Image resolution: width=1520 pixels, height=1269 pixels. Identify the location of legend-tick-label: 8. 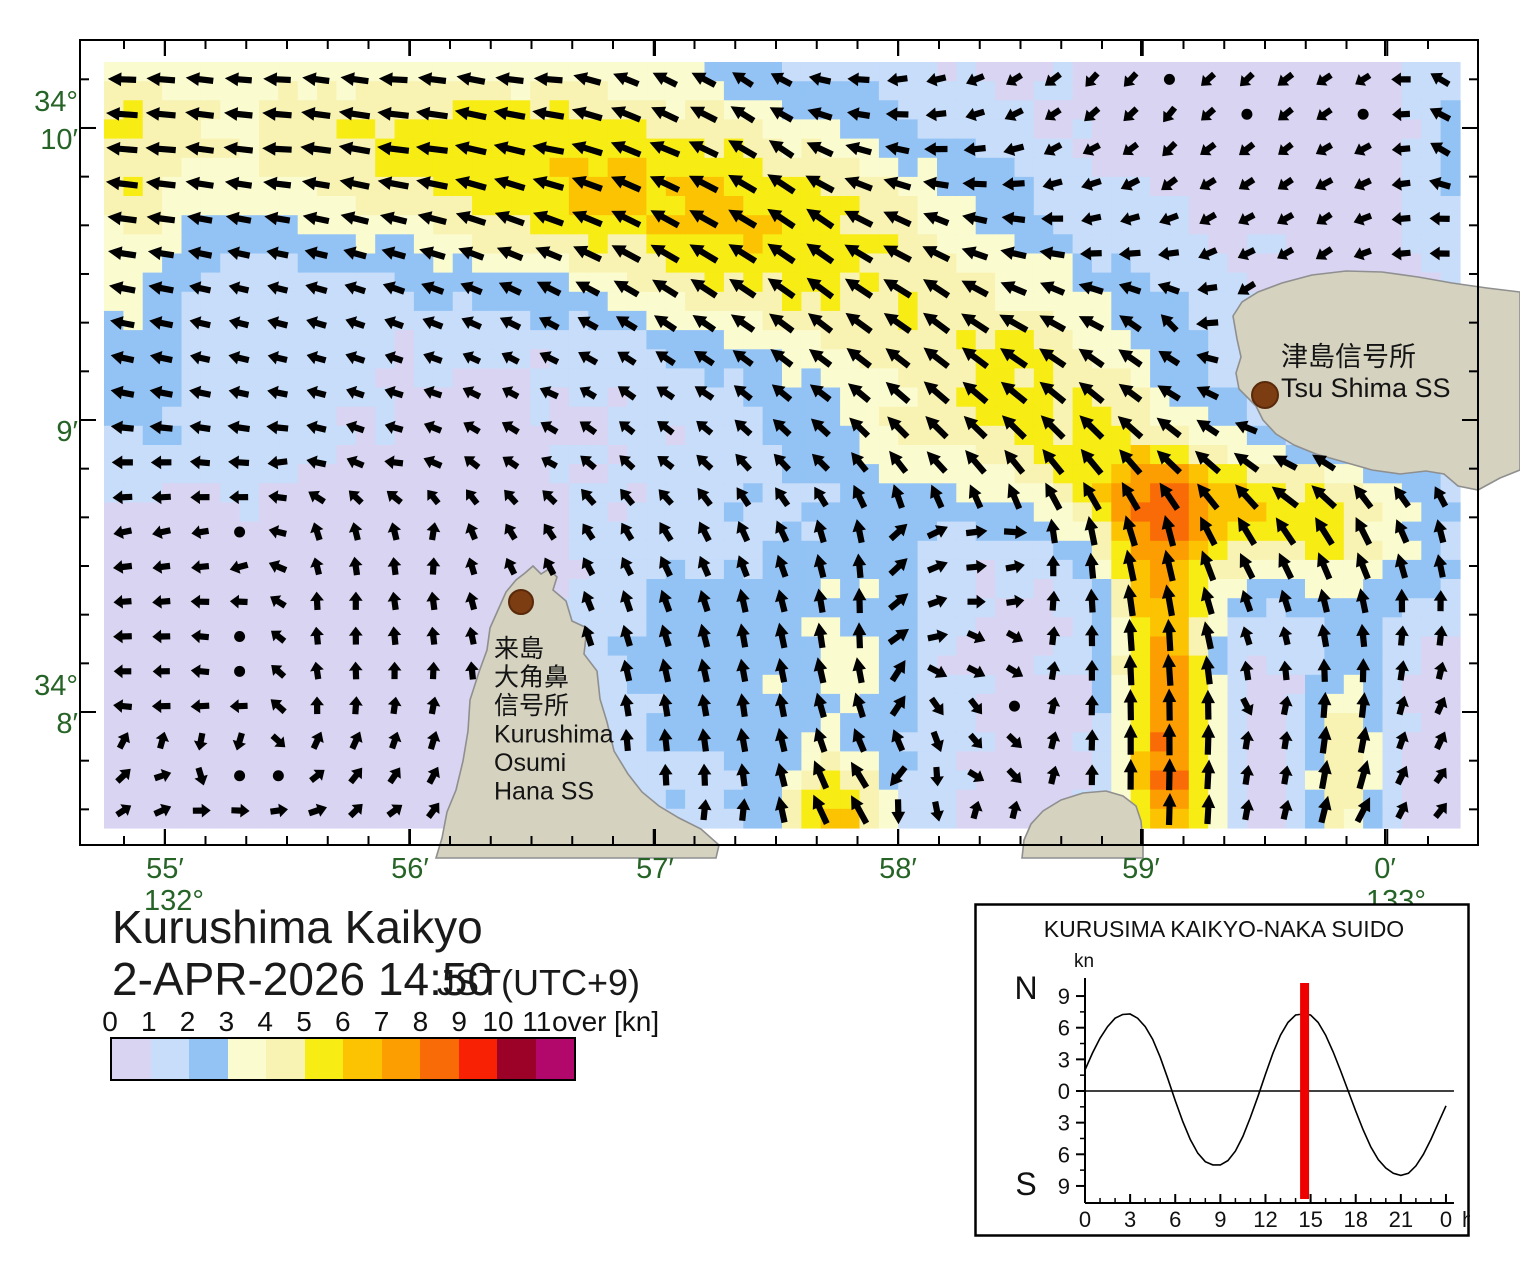
(420, 1021).